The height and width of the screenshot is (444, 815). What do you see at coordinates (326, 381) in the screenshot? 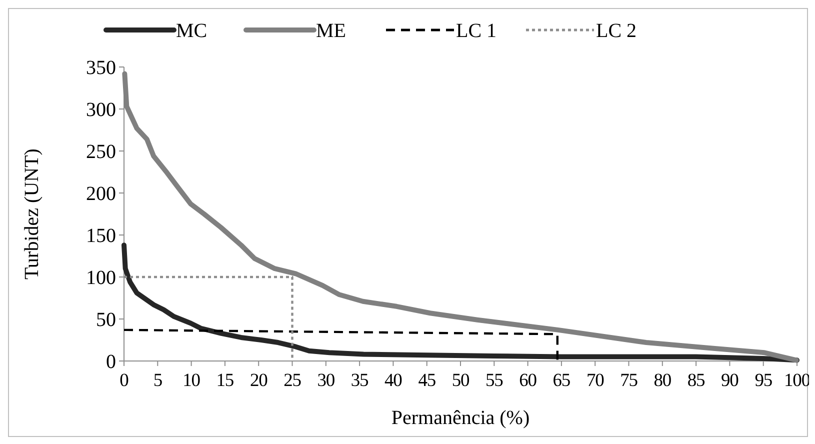
I see `x-tick-label: 30` at bounding box center [326, 381].